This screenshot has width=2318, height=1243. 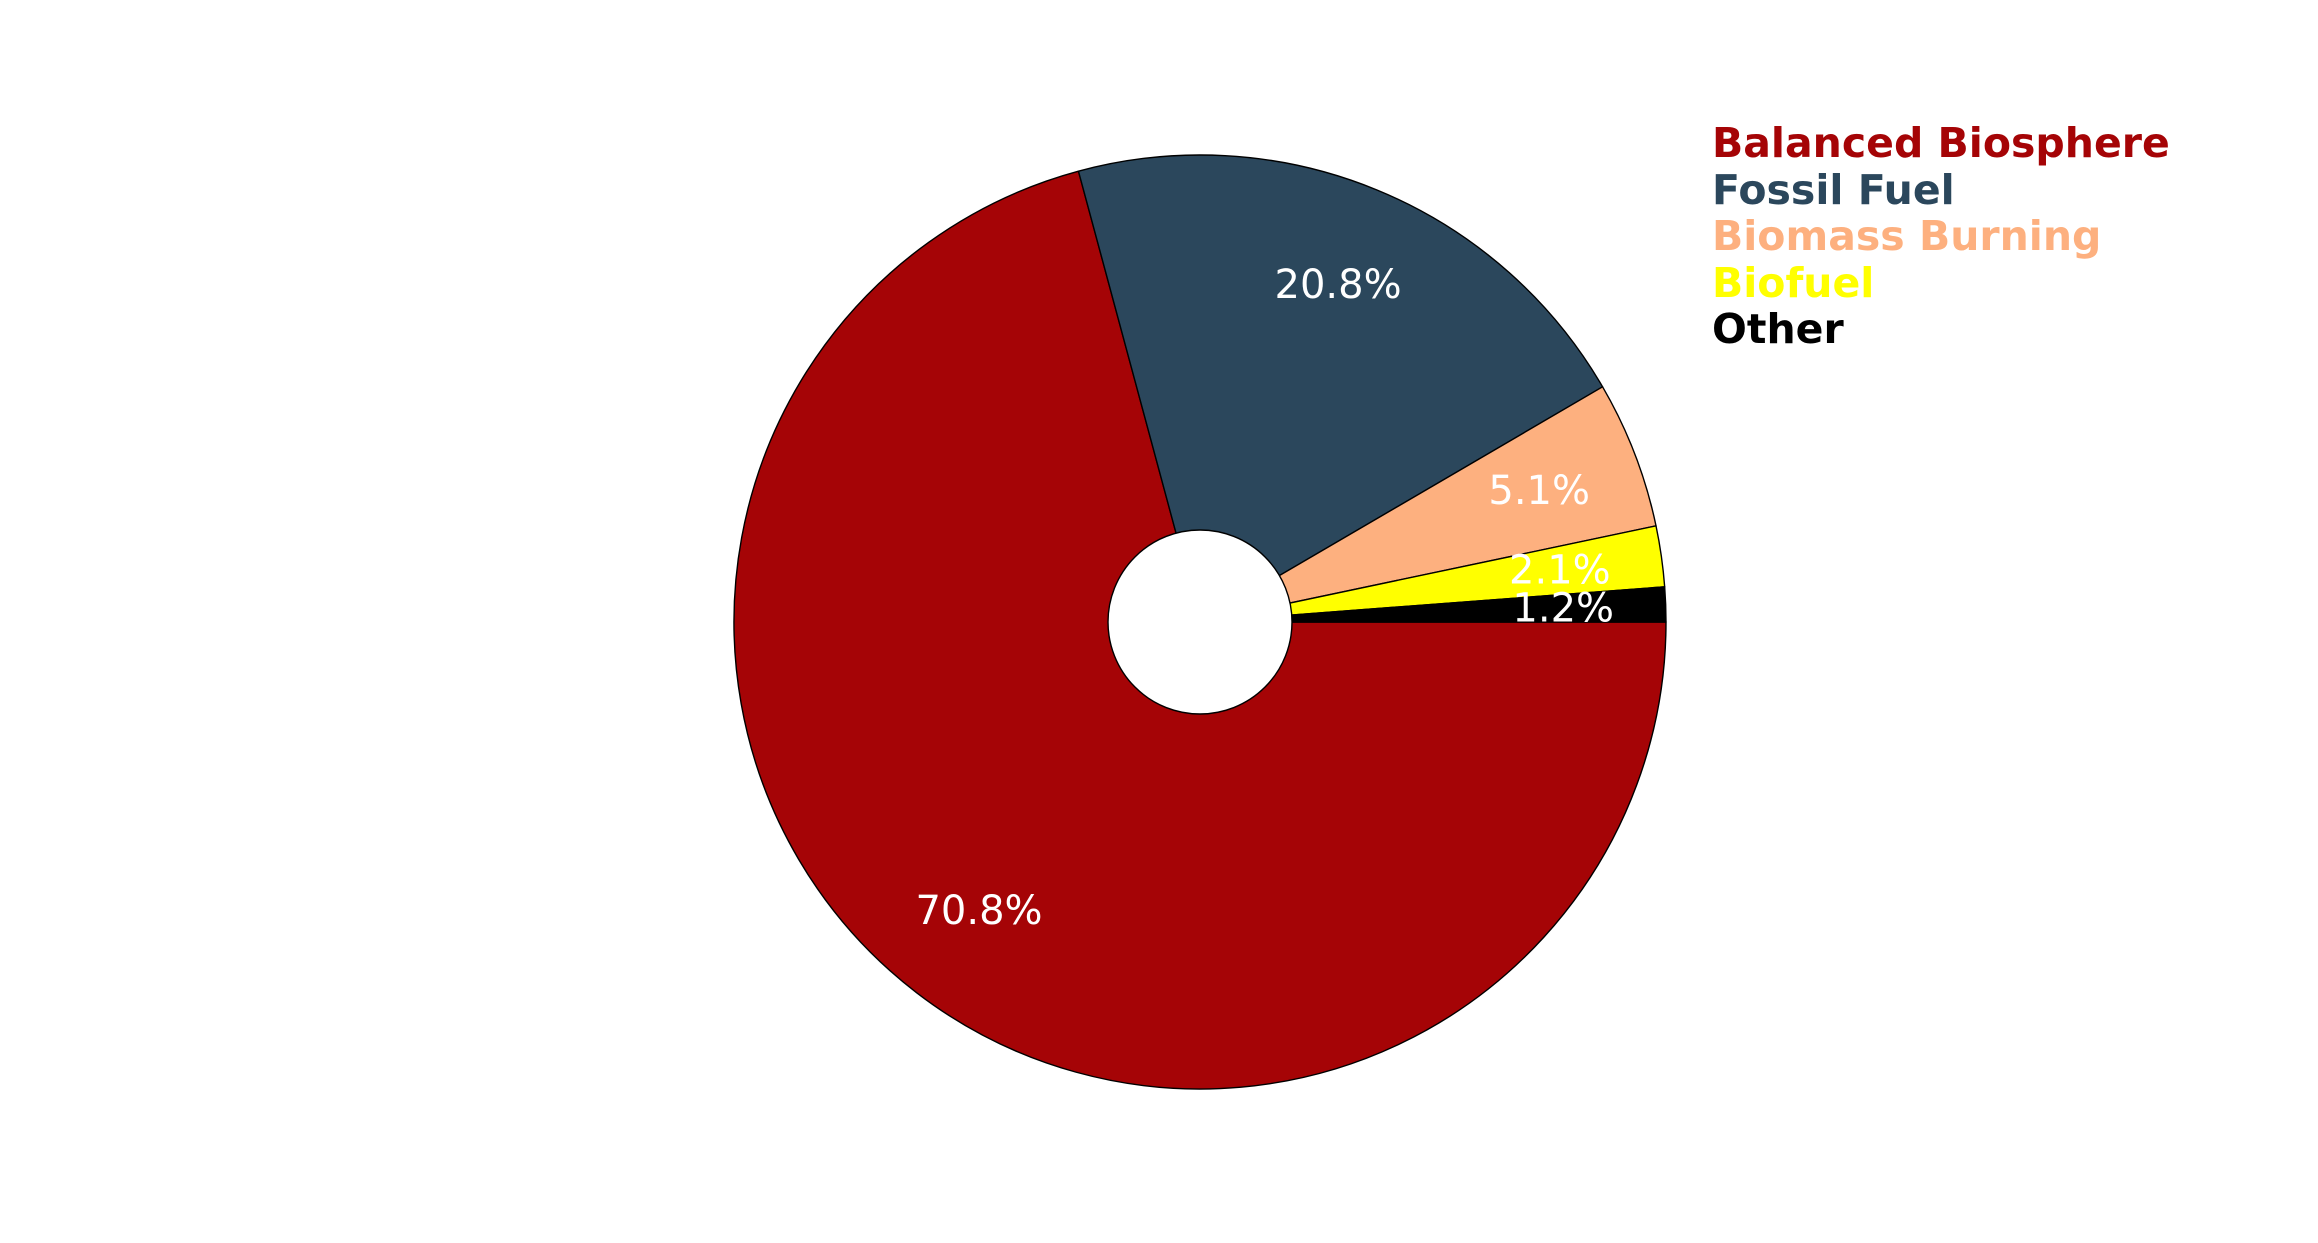 I want to click on slice-label-biomass-burning: 5.1%, so click(x=1539, y=491).